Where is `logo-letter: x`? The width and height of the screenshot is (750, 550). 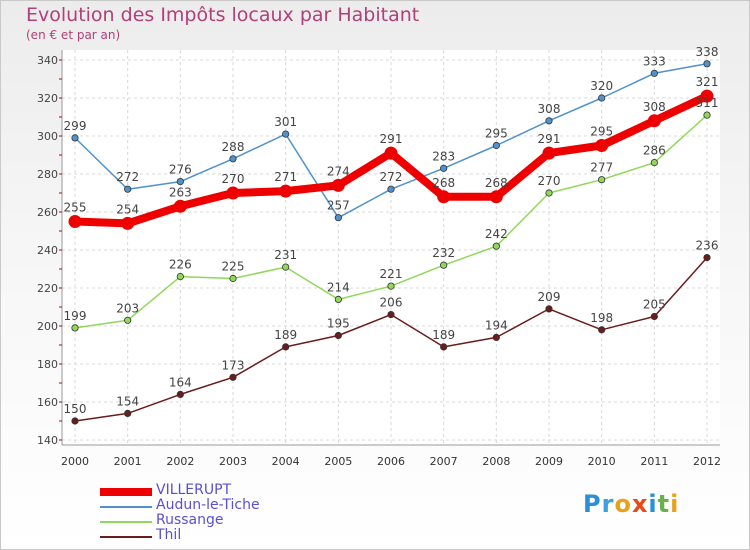
logo-letter: x is located at coordinates (640, 504).